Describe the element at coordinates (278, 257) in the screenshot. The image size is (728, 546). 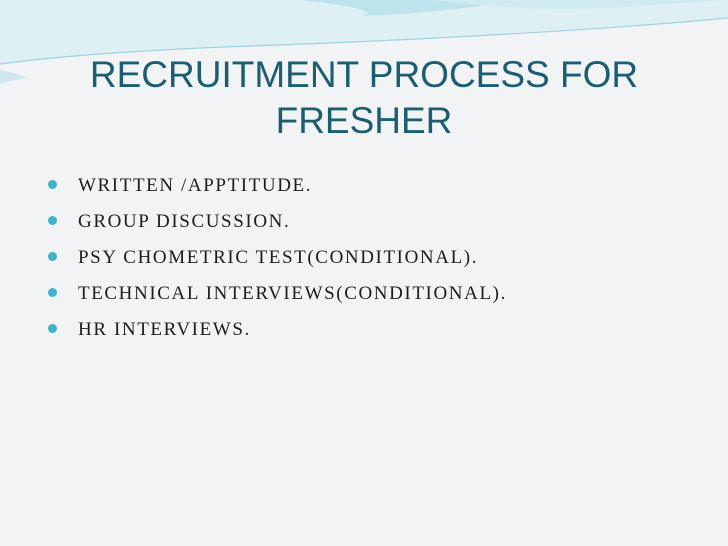
I see `bullet-text: PSY CHOMETRIC TEST(CONDITIONAL).` at that location.